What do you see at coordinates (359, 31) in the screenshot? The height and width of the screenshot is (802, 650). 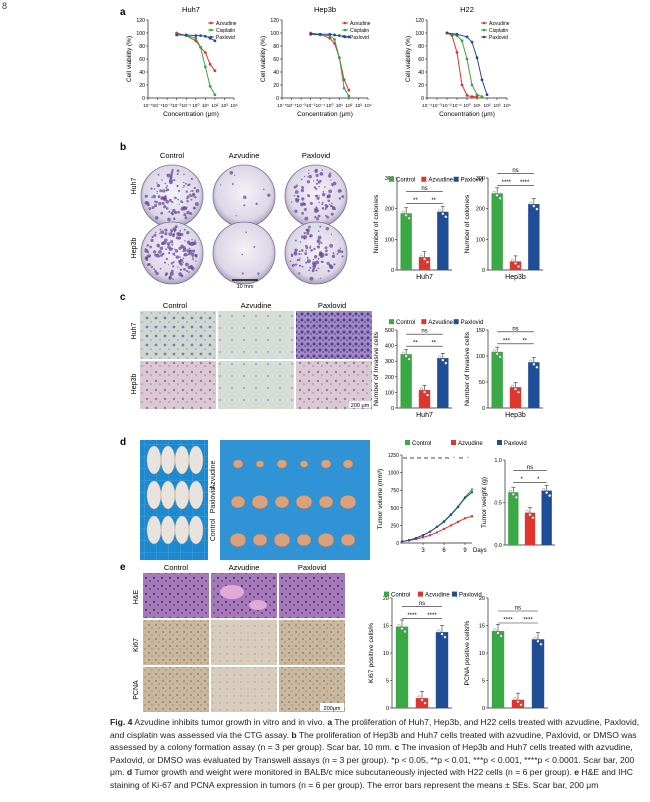 I see `legend-label: Cisplatin` at bounding box center [359, 31].